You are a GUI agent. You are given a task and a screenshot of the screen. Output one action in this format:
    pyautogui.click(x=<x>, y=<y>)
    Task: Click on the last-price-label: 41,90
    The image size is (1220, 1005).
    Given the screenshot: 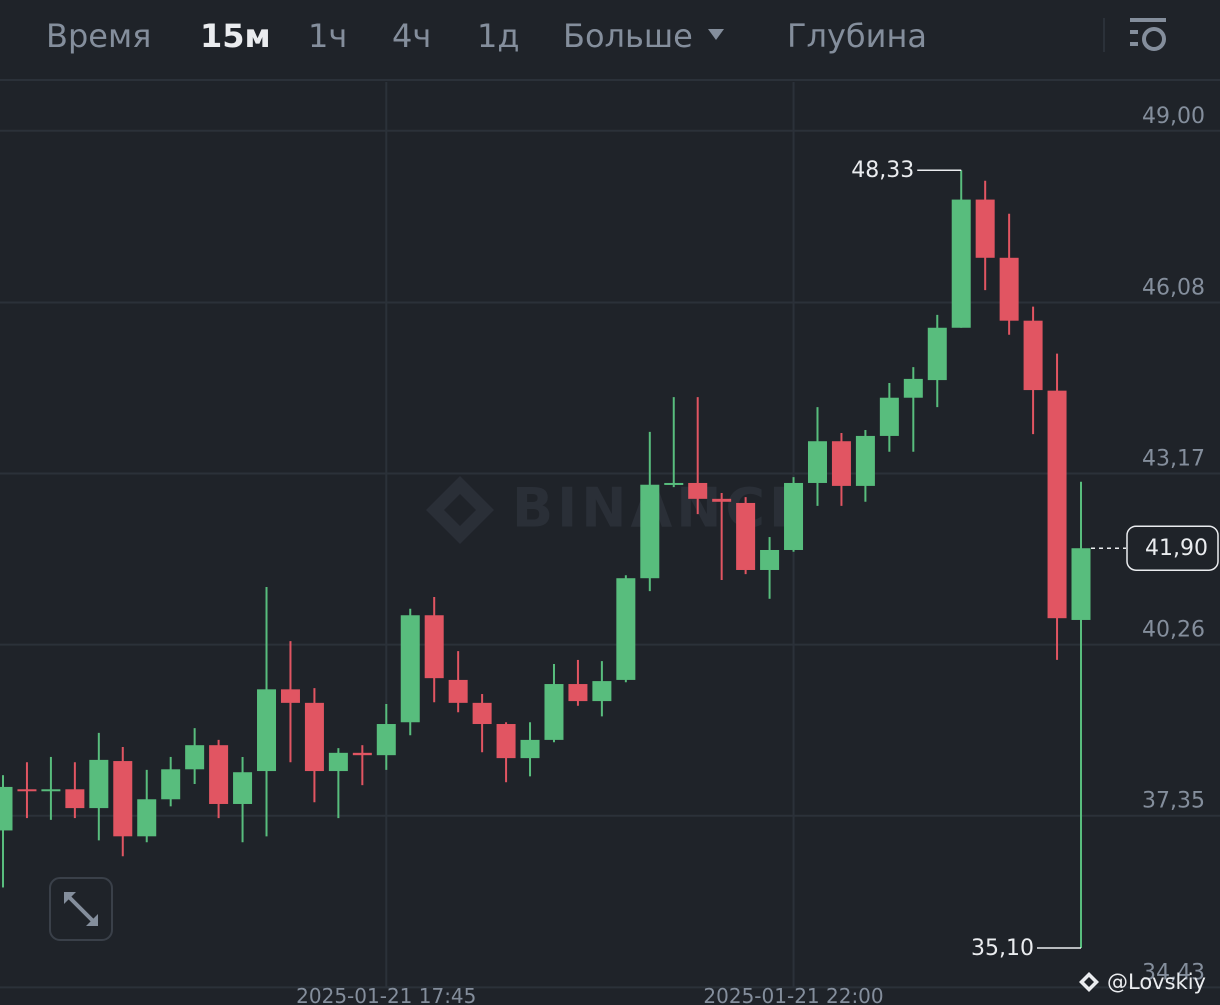 What is the action you would take?
    pyautogui.click(x=1176, y=548)
    